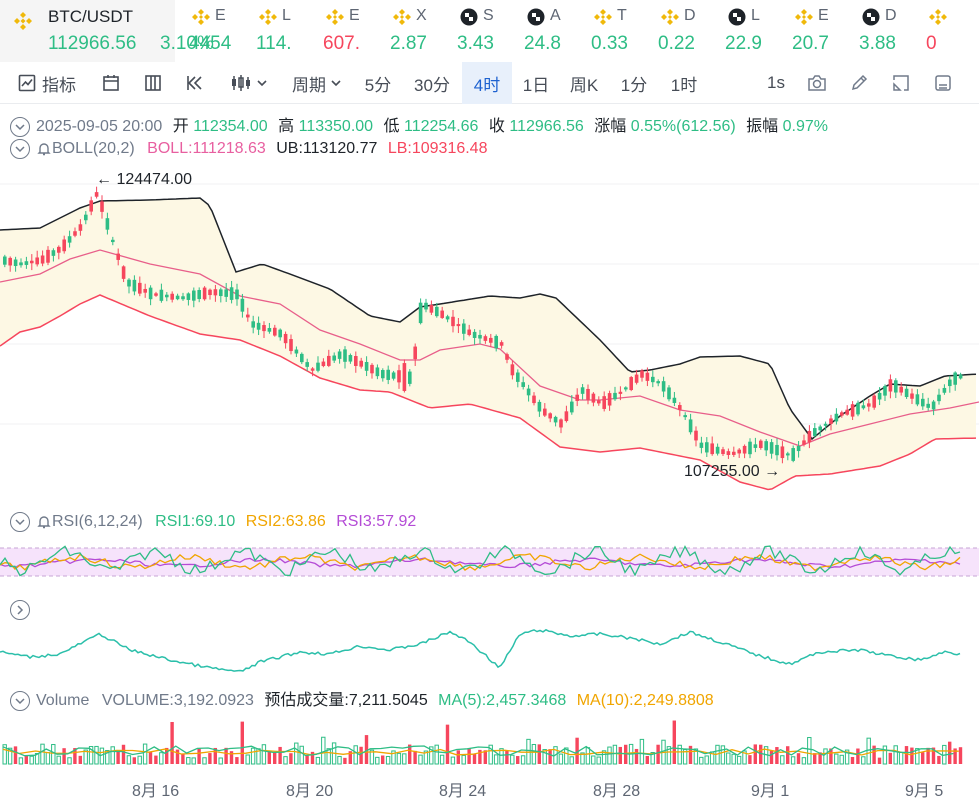  What do you see at coordinates (536, 83) in the screenshot?
I see `tab-interval-1d: 1日` at bounding box center [536, 83].